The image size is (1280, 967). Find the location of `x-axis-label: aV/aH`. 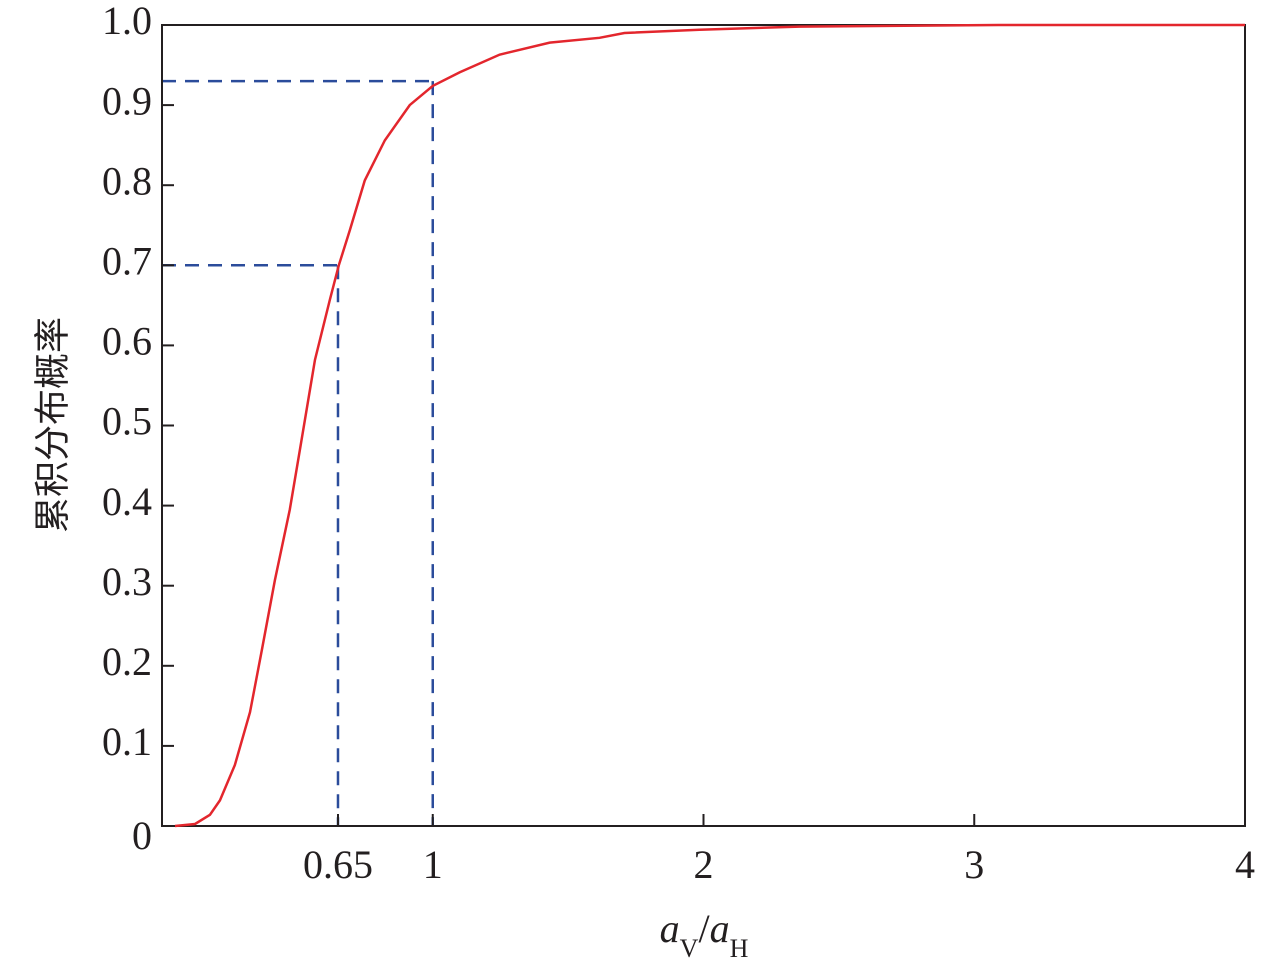

x-axis-label: aV/aH is located at coordinates (704, 934).